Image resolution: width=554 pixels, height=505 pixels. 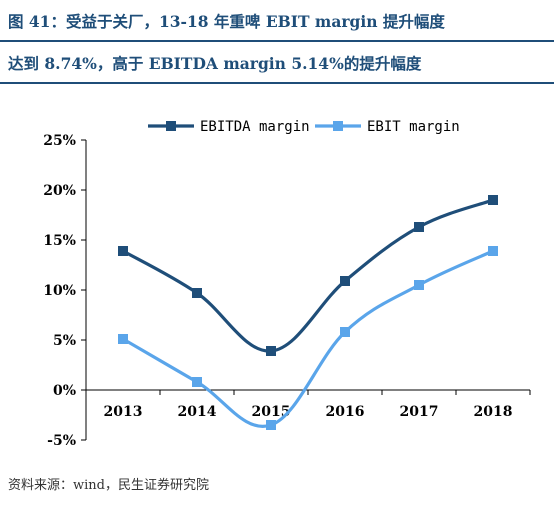 What do you see at coordinates (215, 63) in the screenshot?
I see `figure-title-line-2: 达到 8.74%，高于 EBITDA margin 5.14%的提升幅度` at bounding box center [215, 63].